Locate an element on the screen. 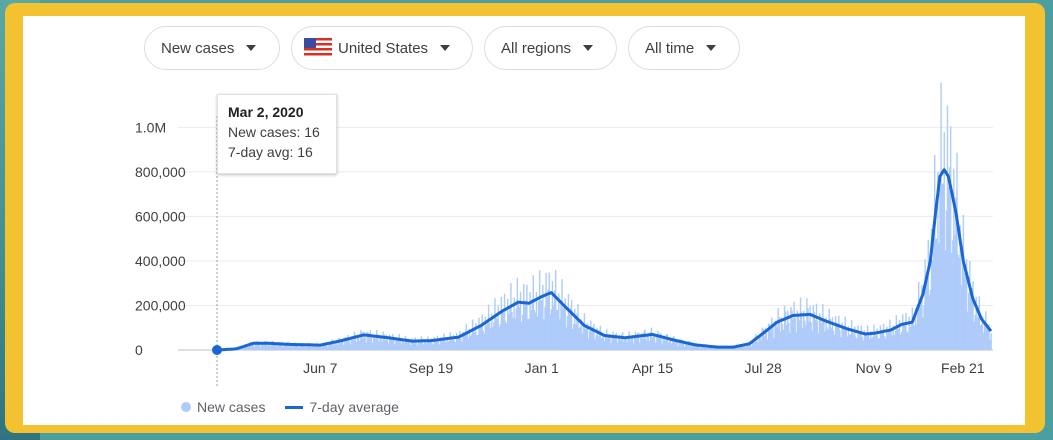 The height and width of the screenshot is (440, 1053). region-dropdown: All regions is located at coordinates (550, 48).